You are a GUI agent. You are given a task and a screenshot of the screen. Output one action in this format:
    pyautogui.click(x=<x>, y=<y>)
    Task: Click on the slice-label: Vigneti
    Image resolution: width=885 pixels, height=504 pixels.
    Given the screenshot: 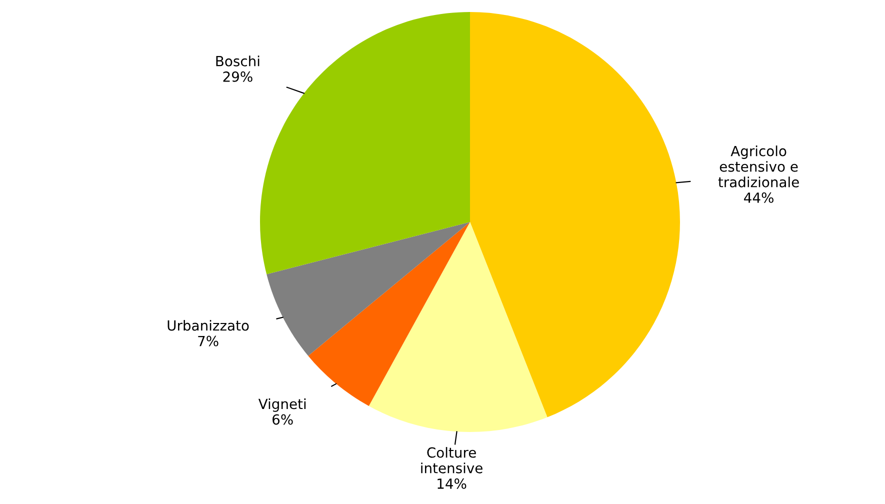 What is the action you would take?
    pyautogui.click(x=282, y=405)
    